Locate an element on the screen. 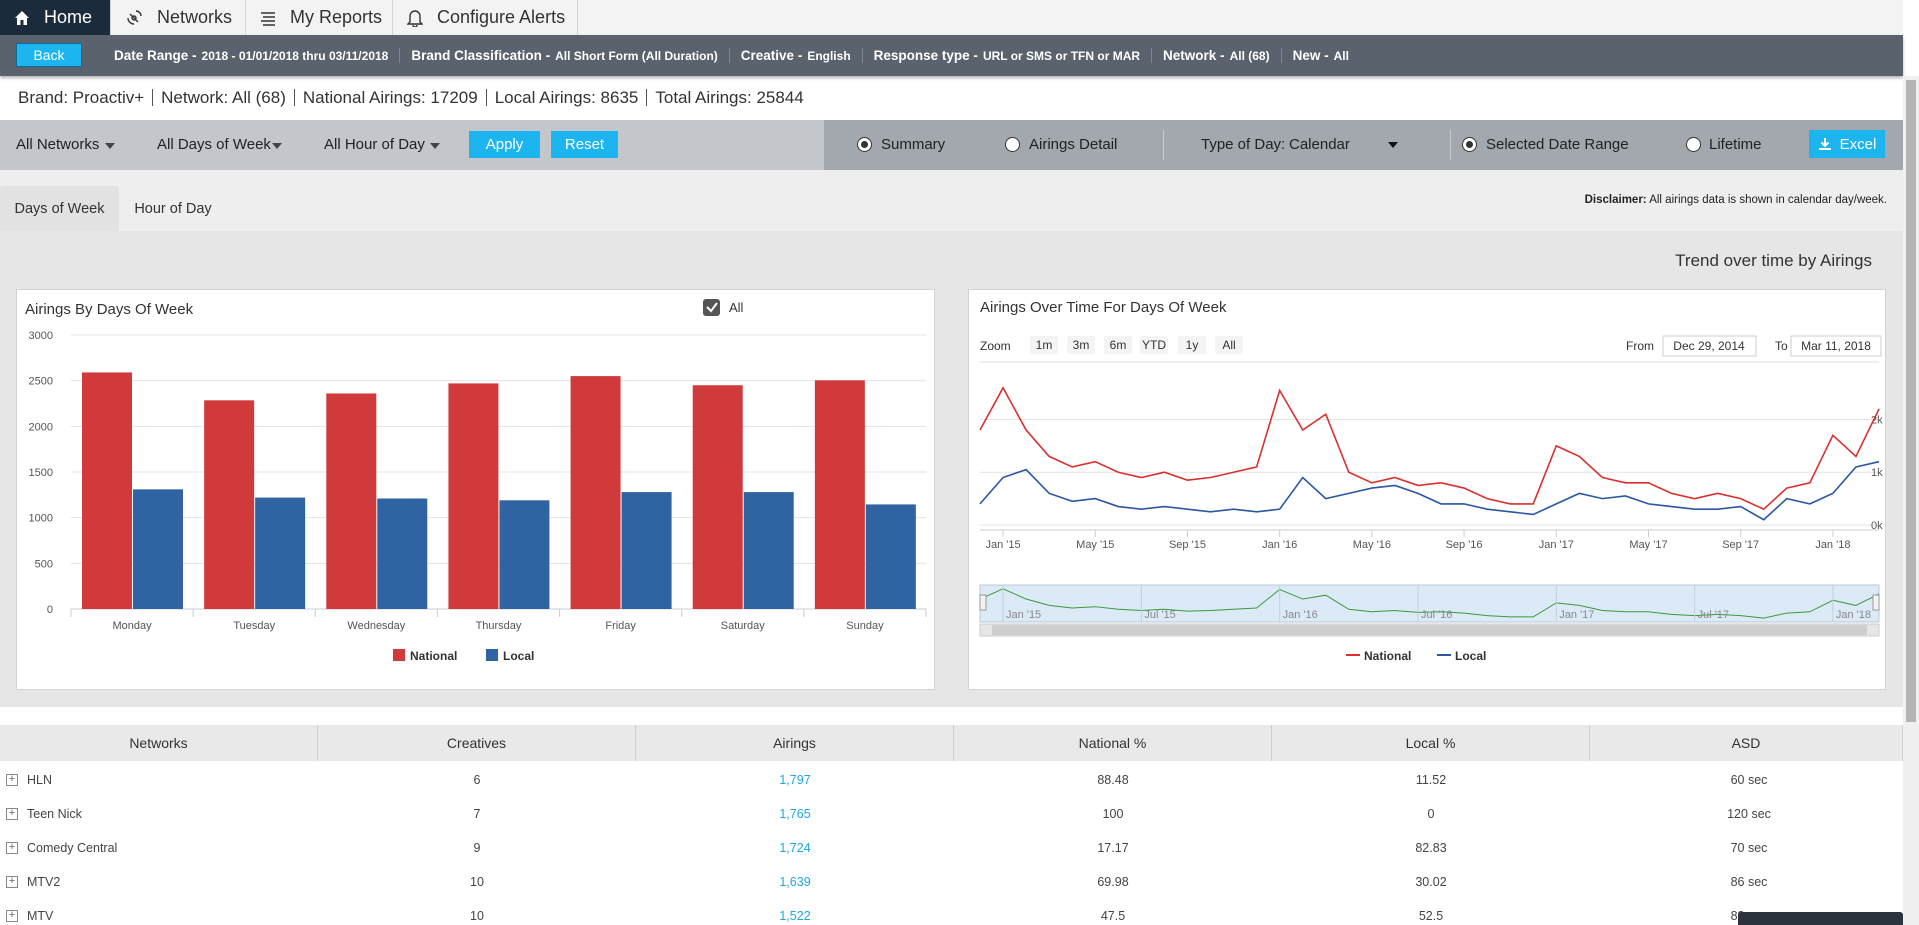  airings-link: 1,765 is located at coordinates (795, 814).